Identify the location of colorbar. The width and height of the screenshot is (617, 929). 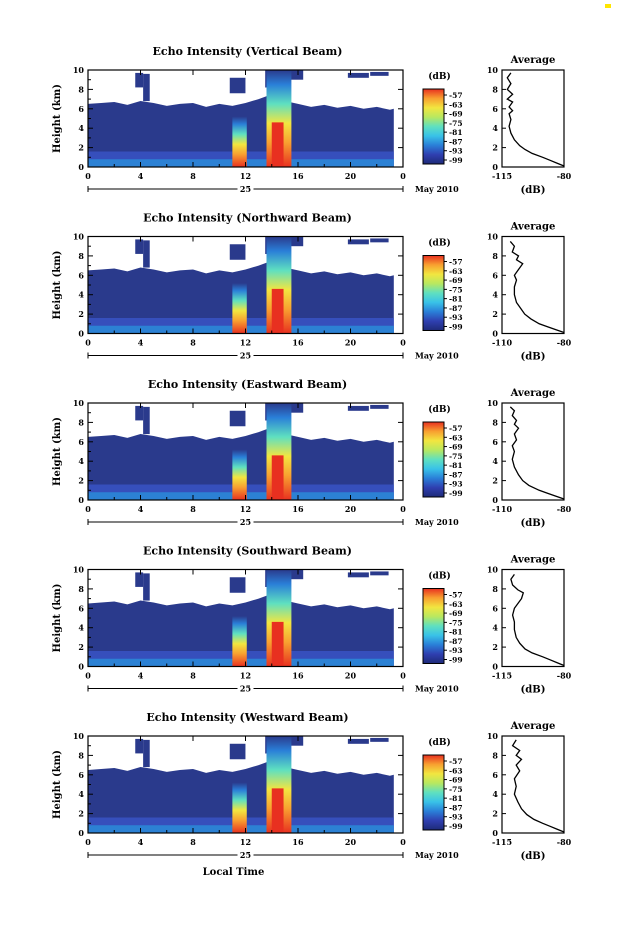
(433, 126).